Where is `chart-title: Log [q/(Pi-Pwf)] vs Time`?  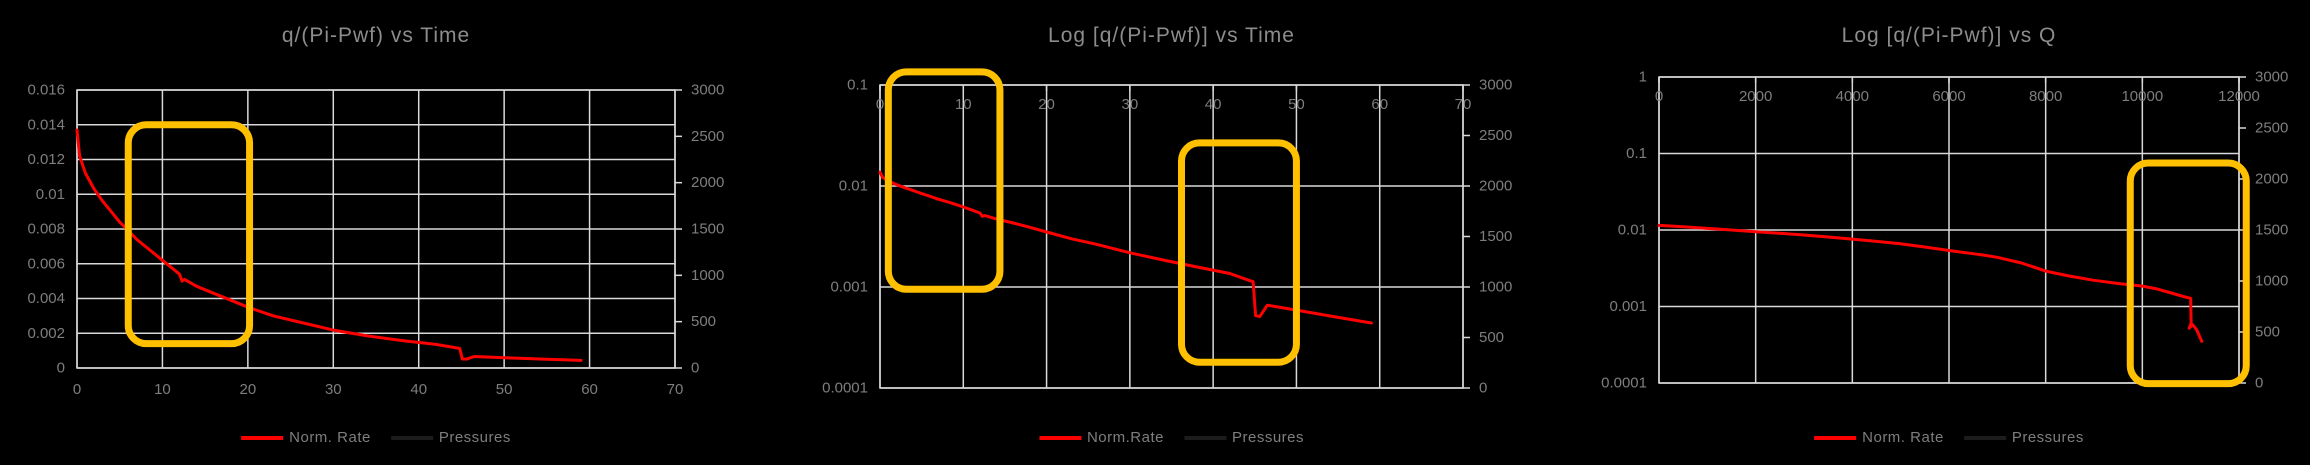
chart-title: Log [q/(Pi-Pwf)] vs Time is located at coordinates (1171, 35).